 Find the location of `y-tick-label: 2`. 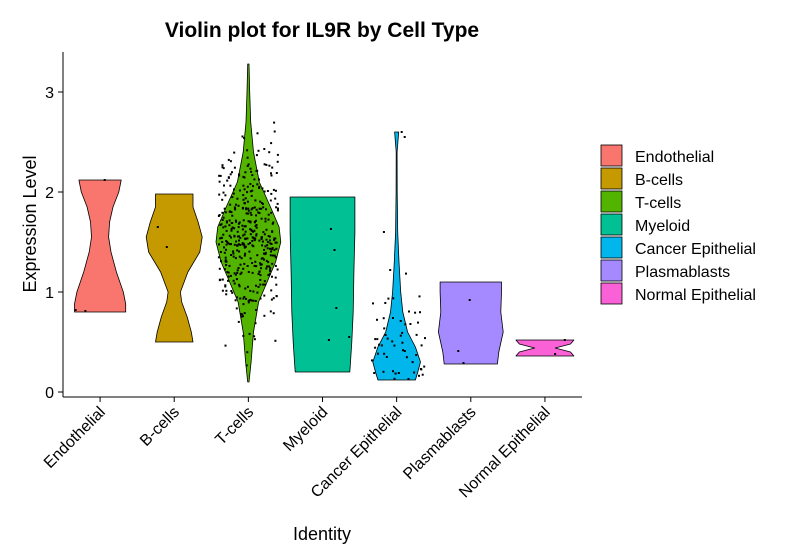

y-tick-label: 2 is located at coordinates (49, 193).